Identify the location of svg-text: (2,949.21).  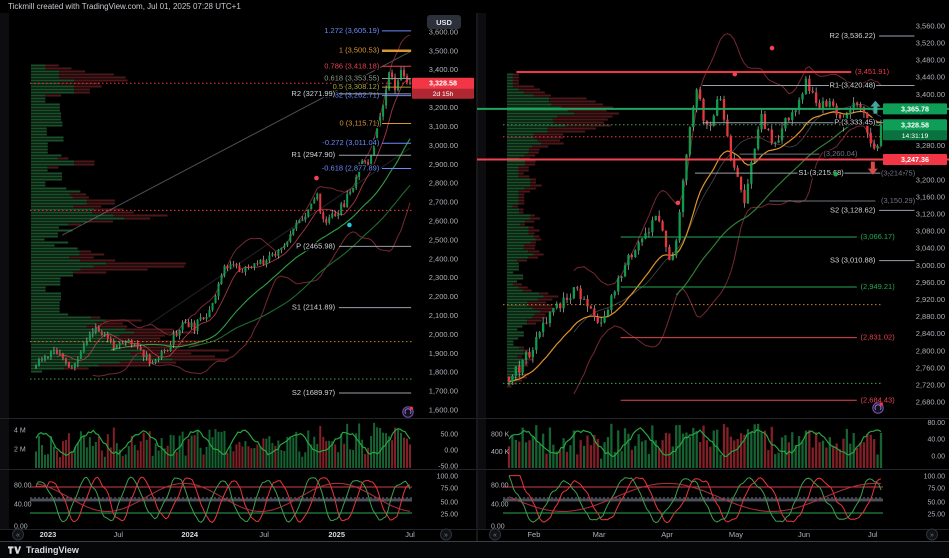
(878, 286).